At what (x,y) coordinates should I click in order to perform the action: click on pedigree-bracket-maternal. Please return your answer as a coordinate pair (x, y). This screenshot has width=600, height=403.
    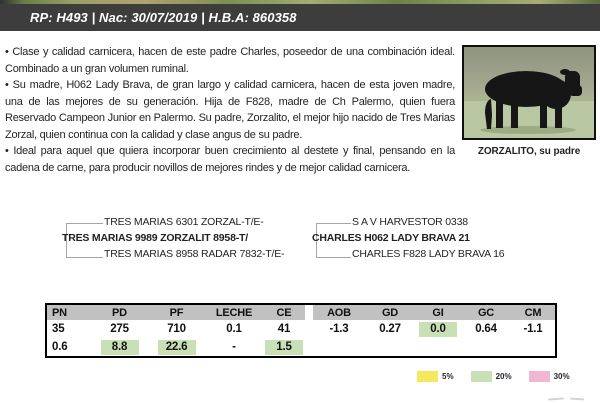
    Looking at the image, I should click on (333, 240).